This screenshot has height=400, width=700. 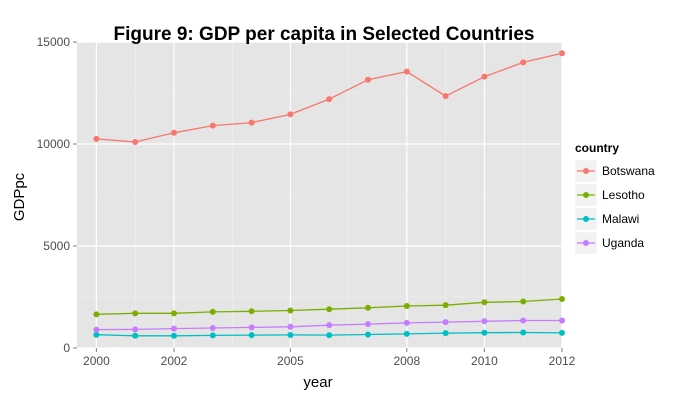 I want to click on legend-item-lesotho: Lesotho, so click(x=609, y=195).